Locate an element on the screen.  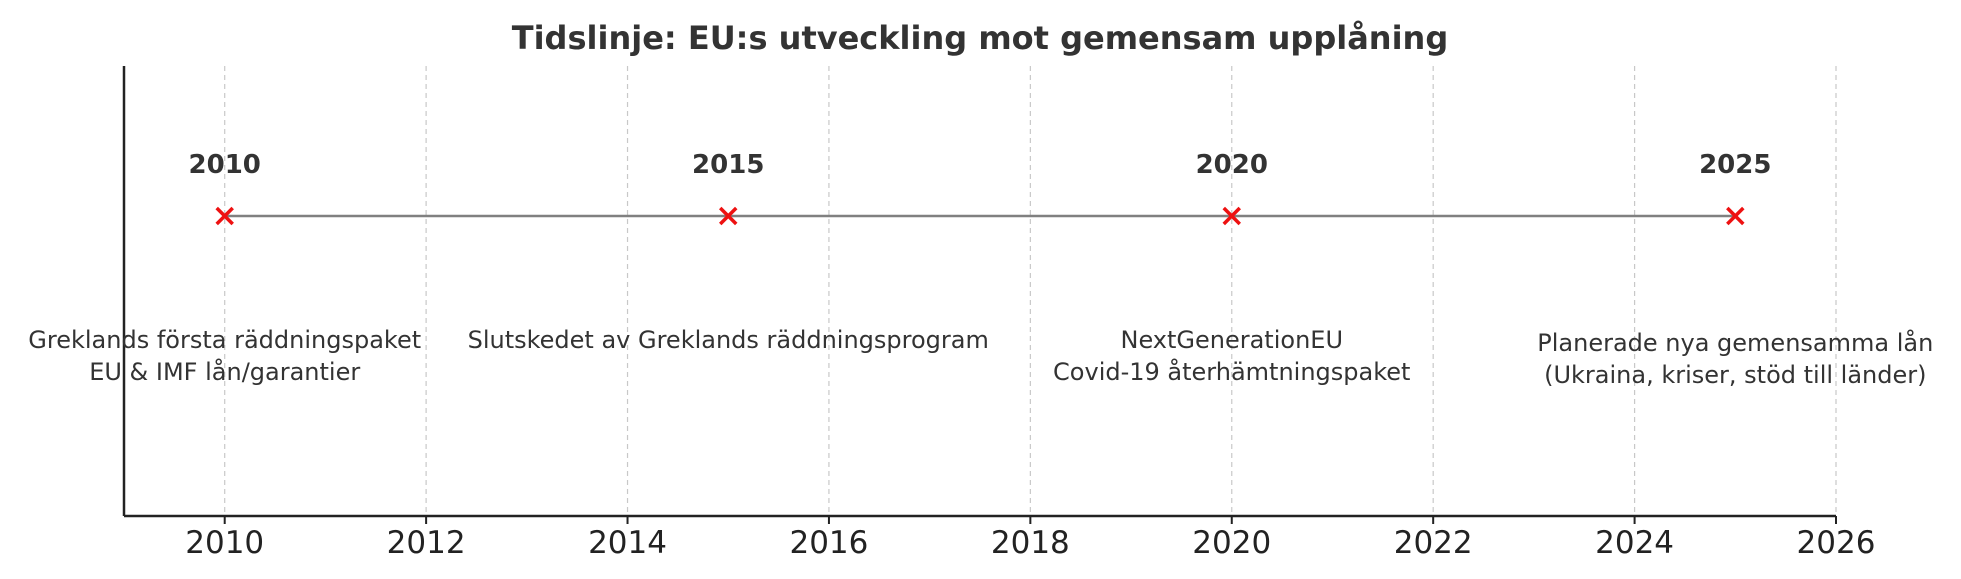
x-tick-label: 2024 is located at coordinates (1634, 543).